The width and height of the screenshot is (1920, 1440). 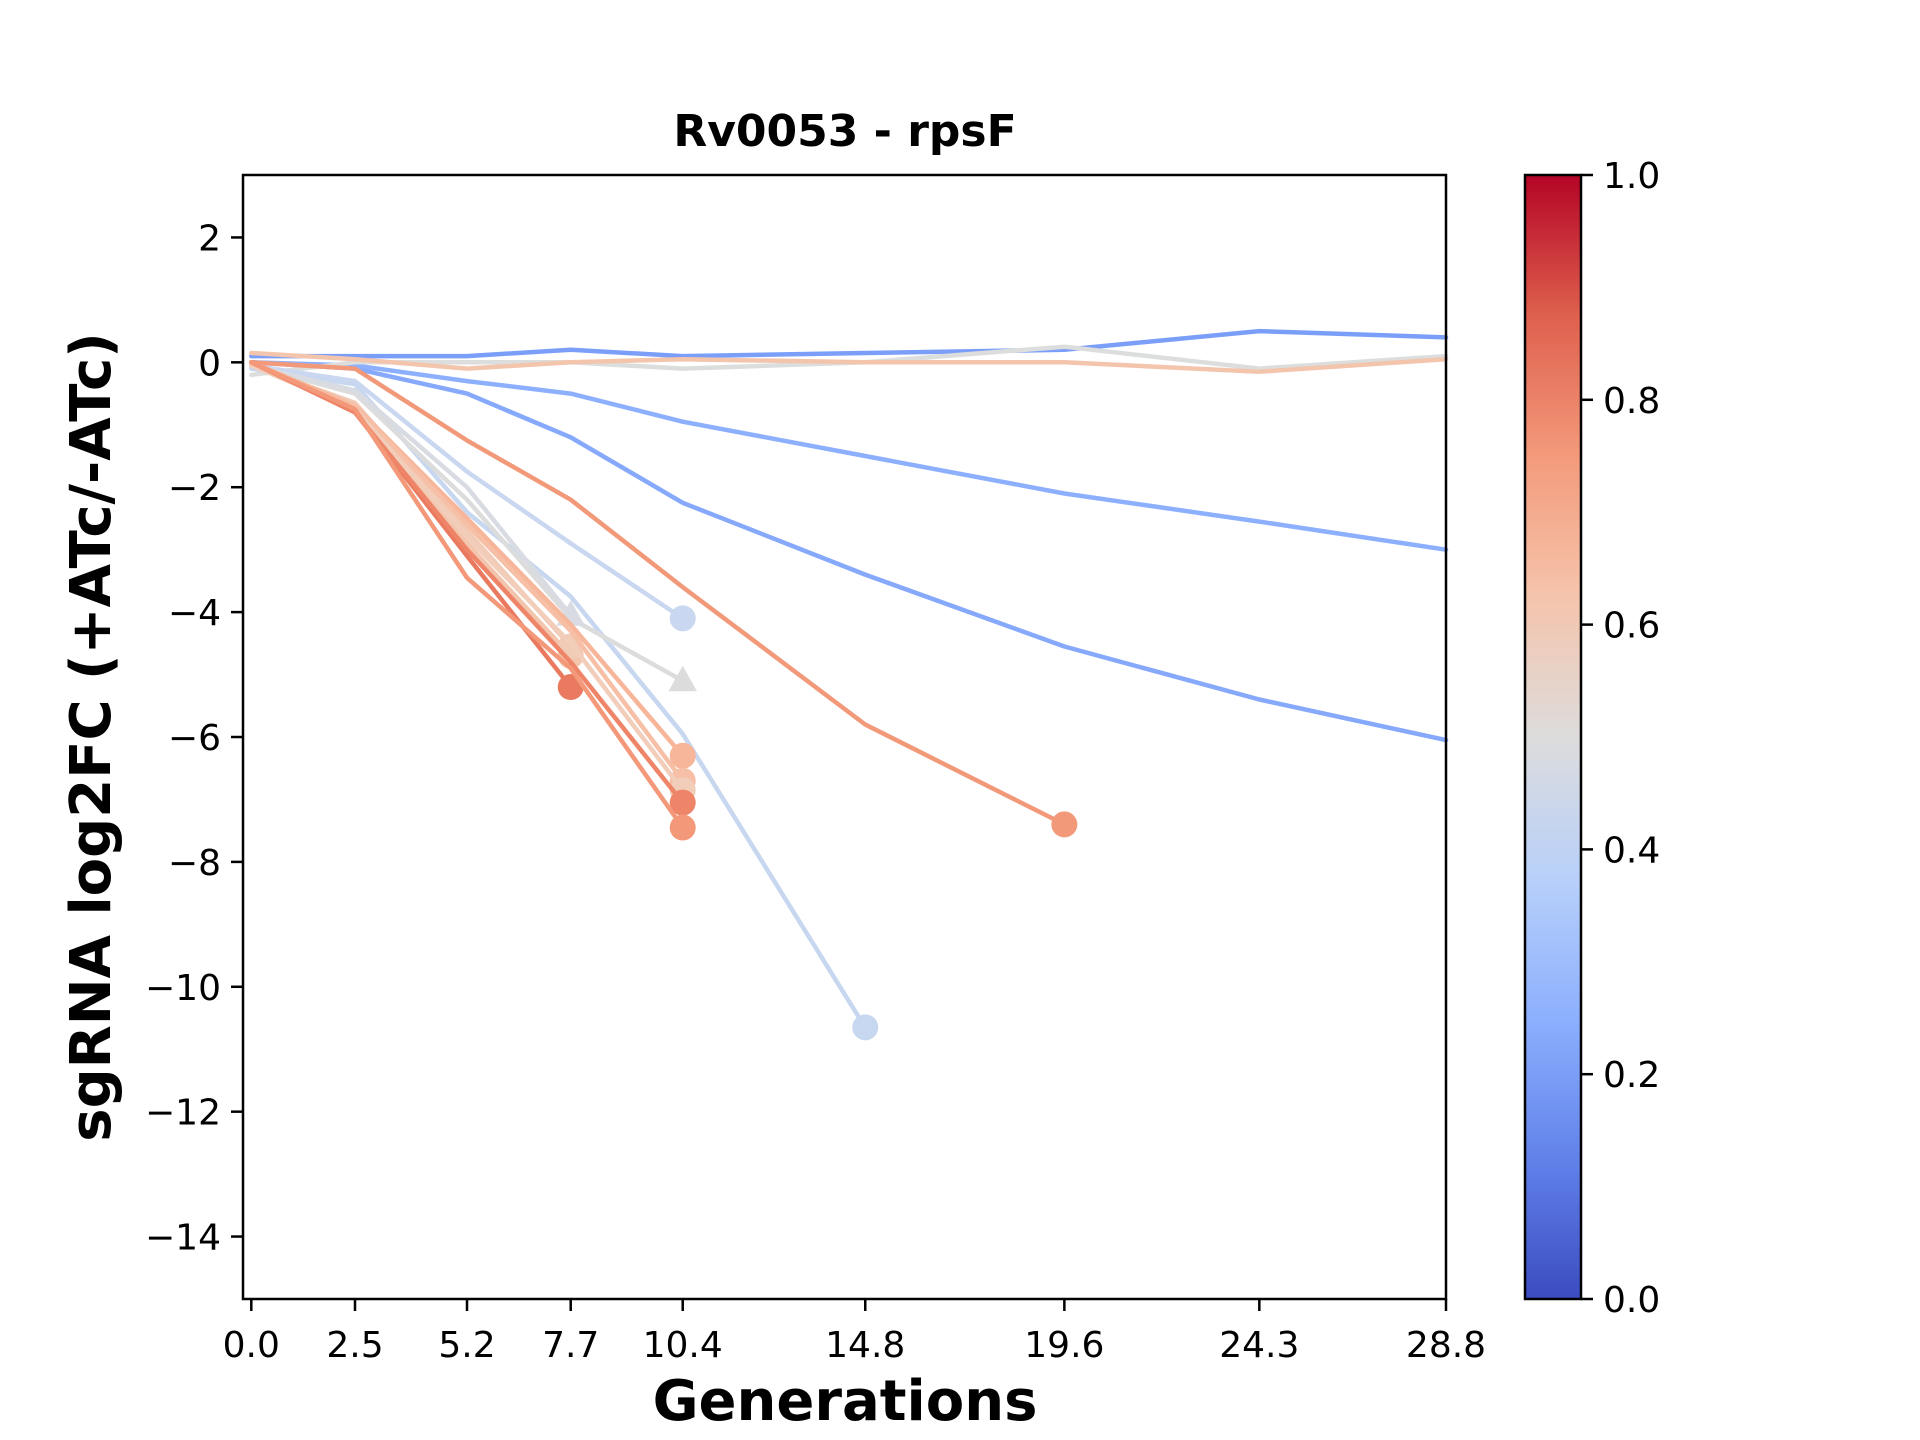 I want to click on x-tick-label: 0.0, so click(x=251, y=1345).